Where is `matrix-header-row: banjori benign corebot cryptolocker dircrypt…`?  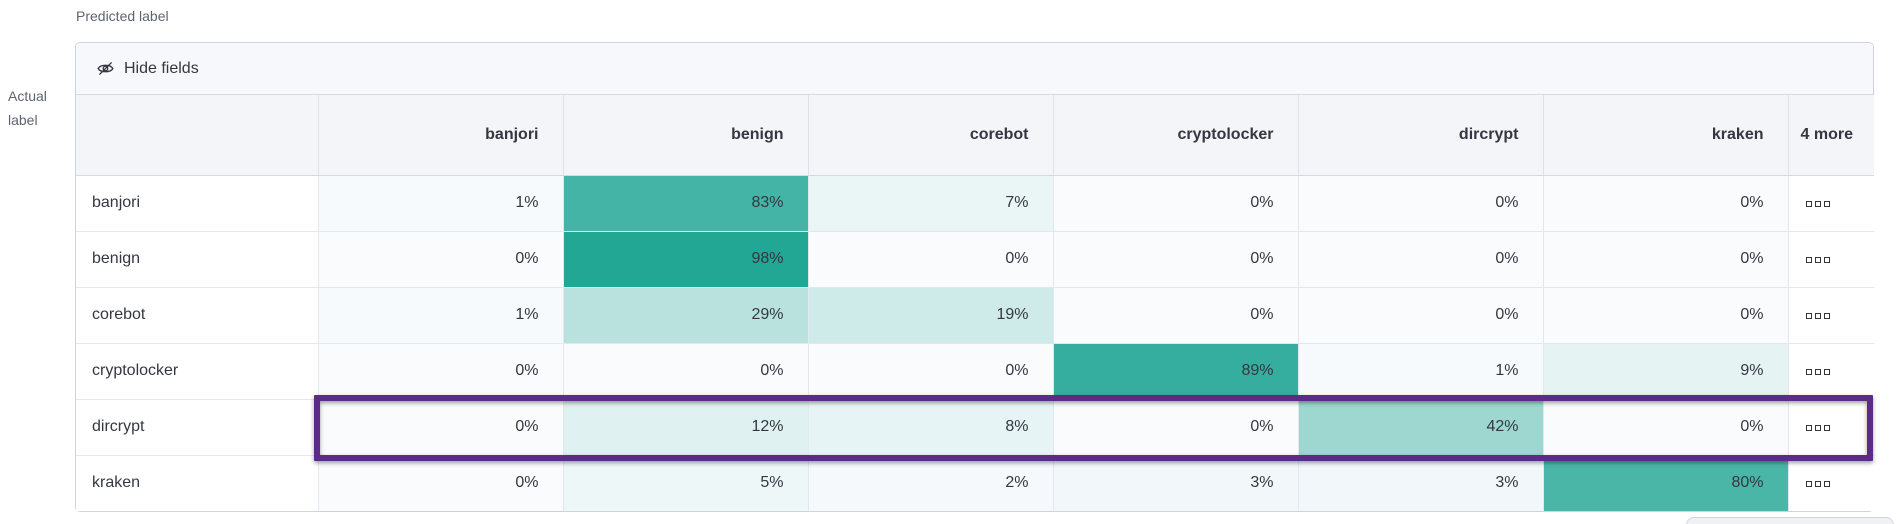 matrix-header-row: banjori benign corebot cryptolocker dircrypt… is located at coordinates (975, 135).